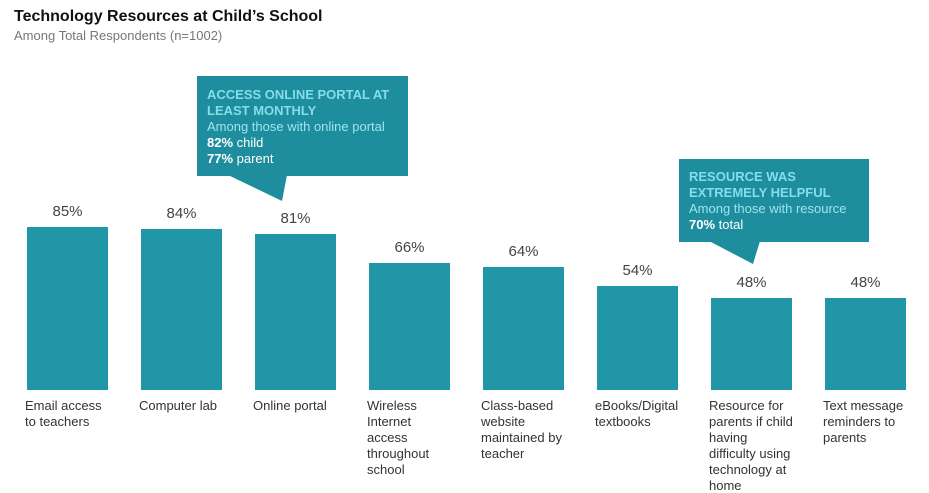 The height and width of the screenshot is (493, 929). What do you see at coordinates (168, 16) in the screenshot?
I see `chart-title: Technology Resources at Child’s School` at bounding box center [168, 16].